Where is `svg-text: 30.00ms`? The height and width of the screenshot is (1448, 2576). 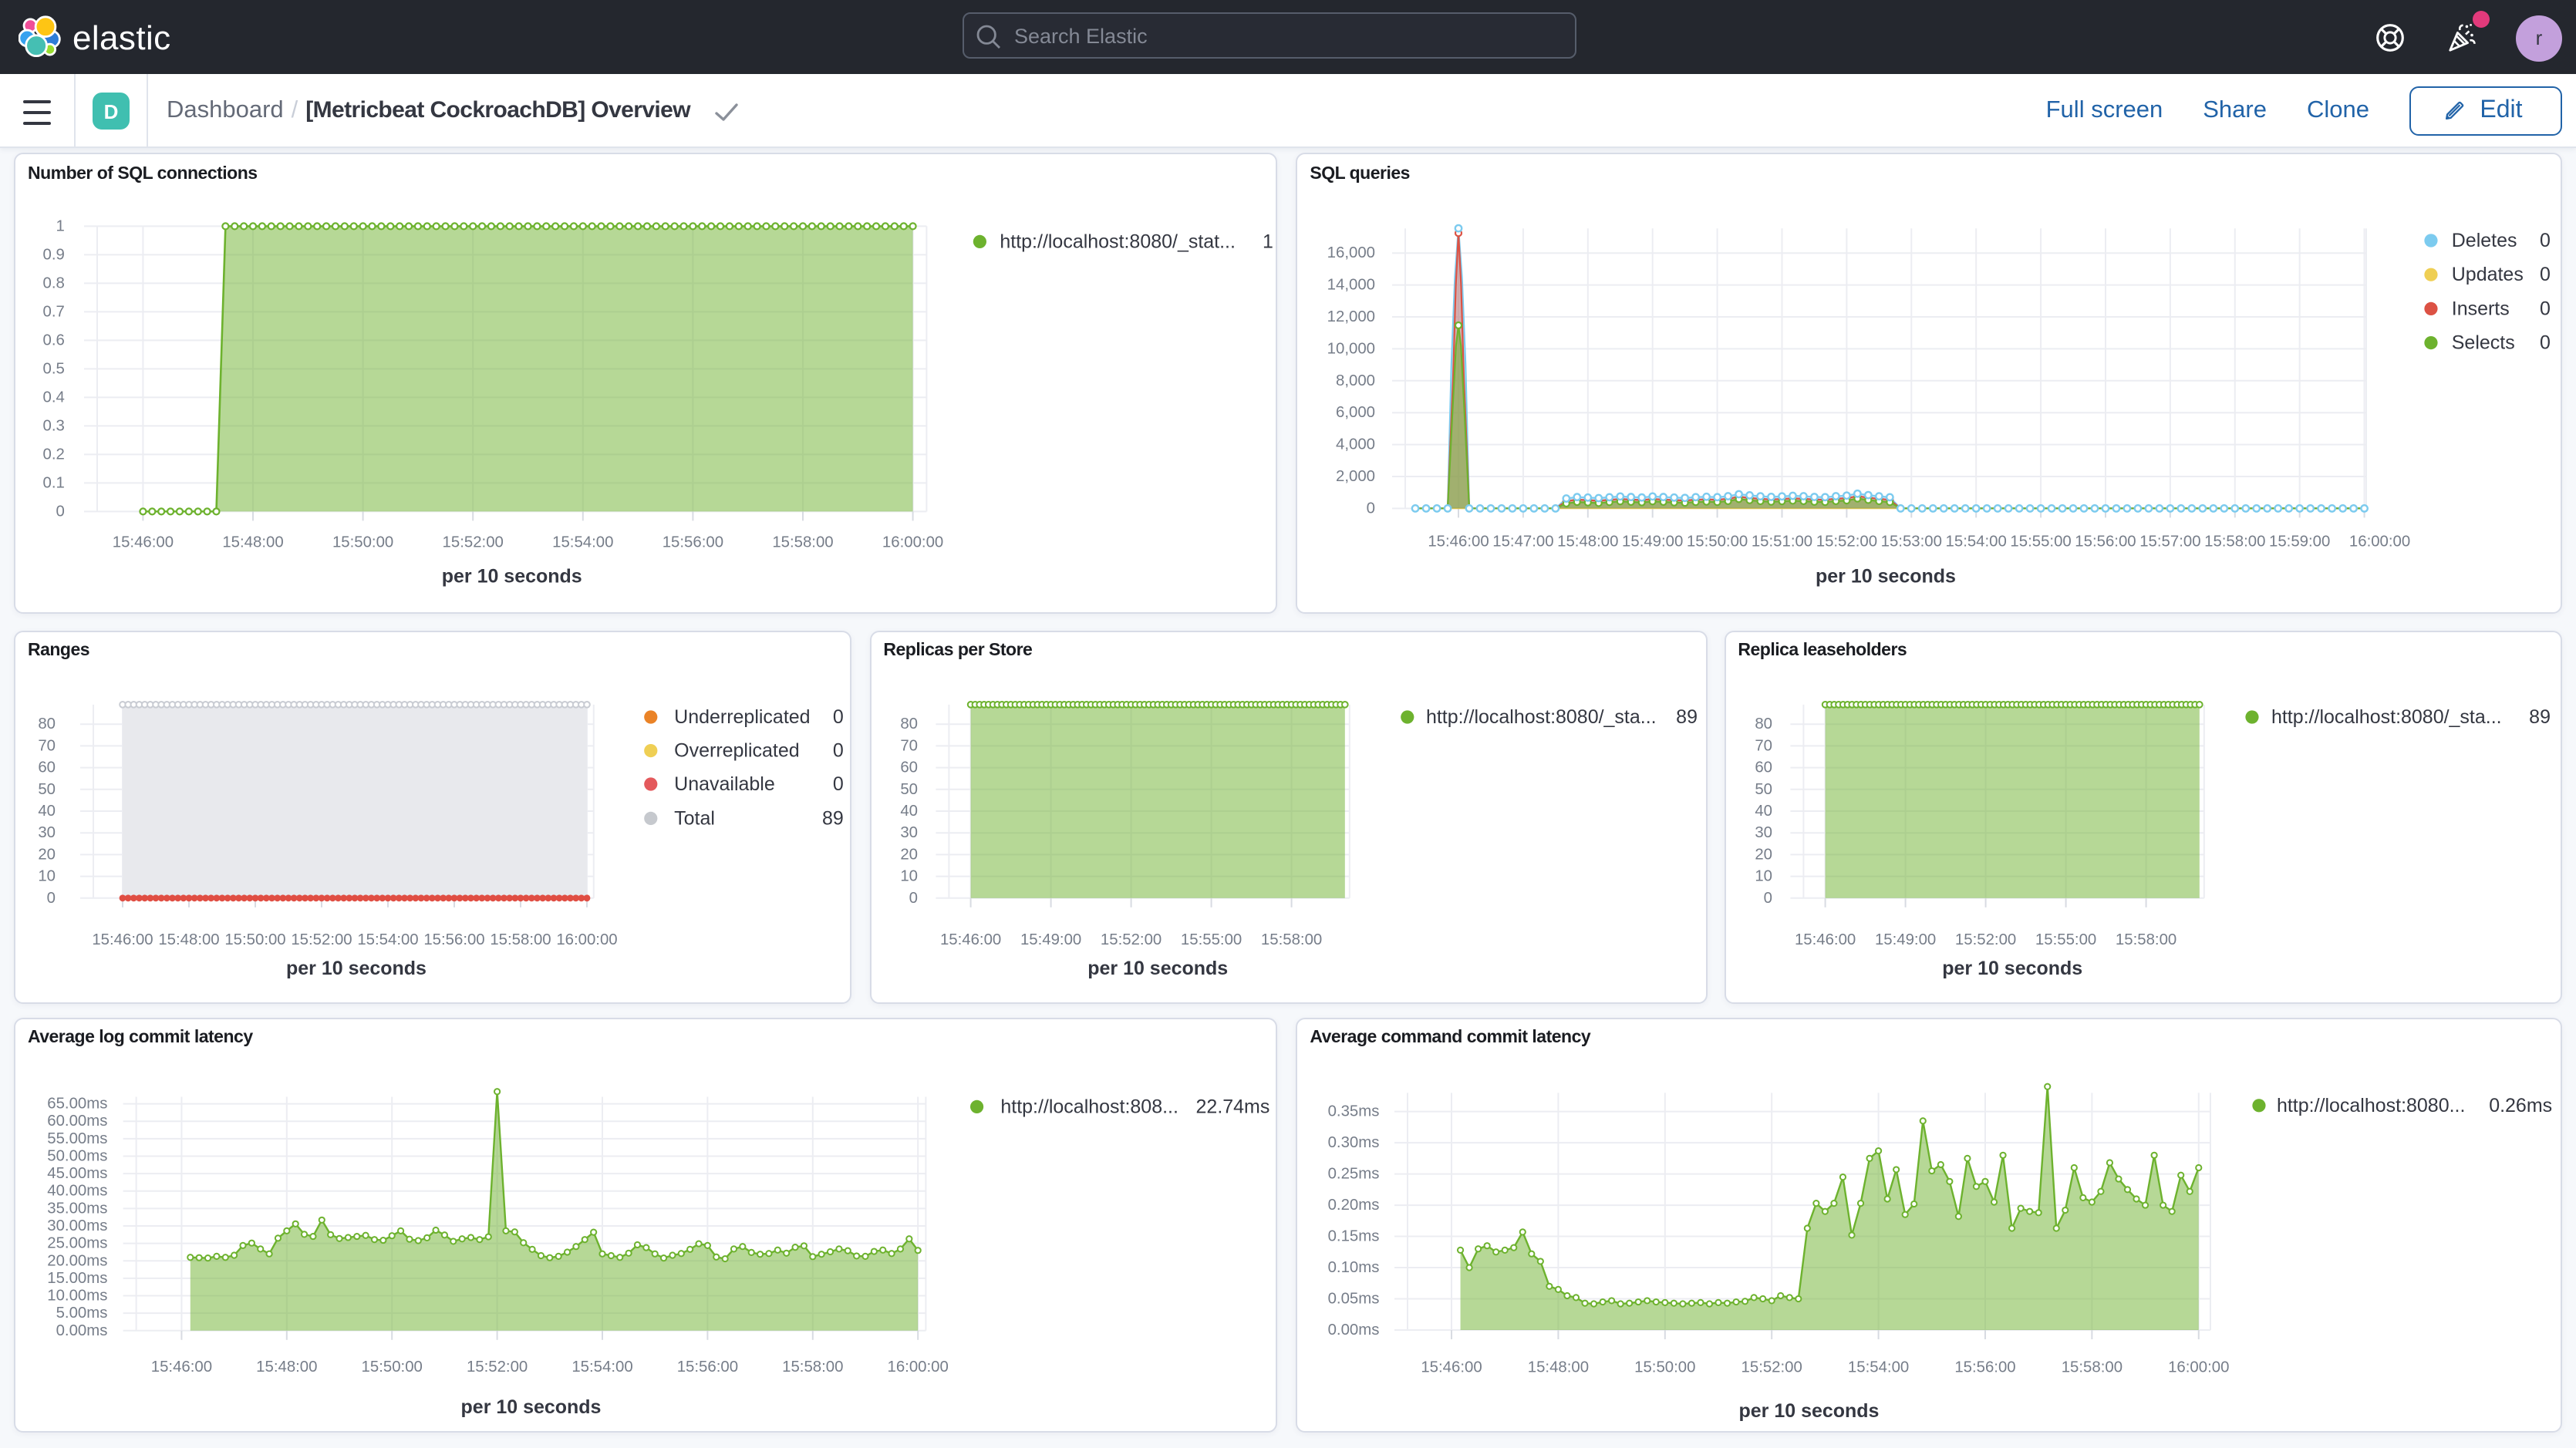 svg-text: 30.00ms is located at coordinates (77, 1225).